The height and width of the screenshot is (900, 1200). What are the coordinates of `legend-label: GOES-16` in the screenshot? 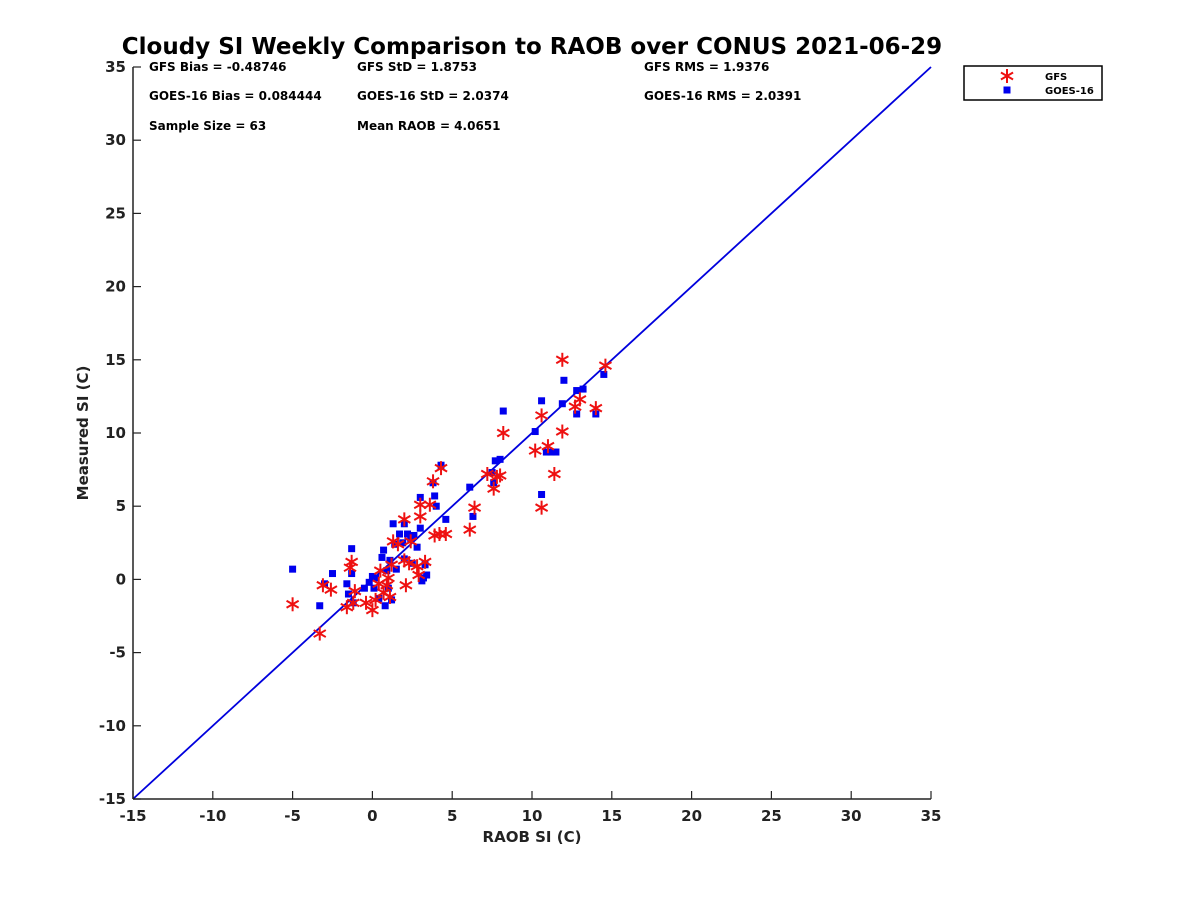 It's located at (1069, 91).